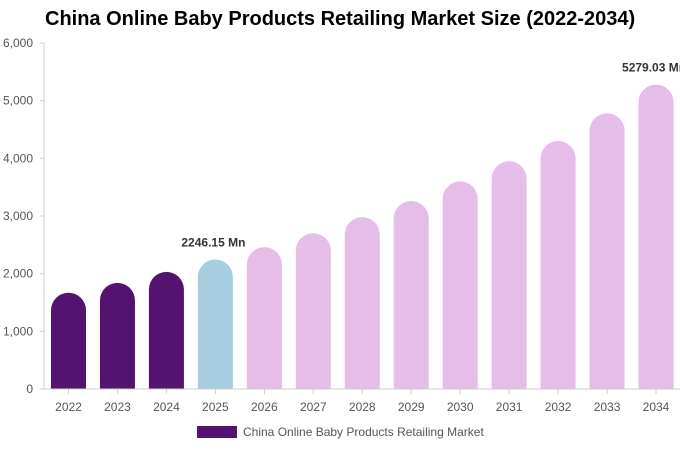 The width and height of the screenshot is (680, 450). Describe the element at coordinates (117, 407) in the screenshot. I see `x-tick-label: 2023` at that location.